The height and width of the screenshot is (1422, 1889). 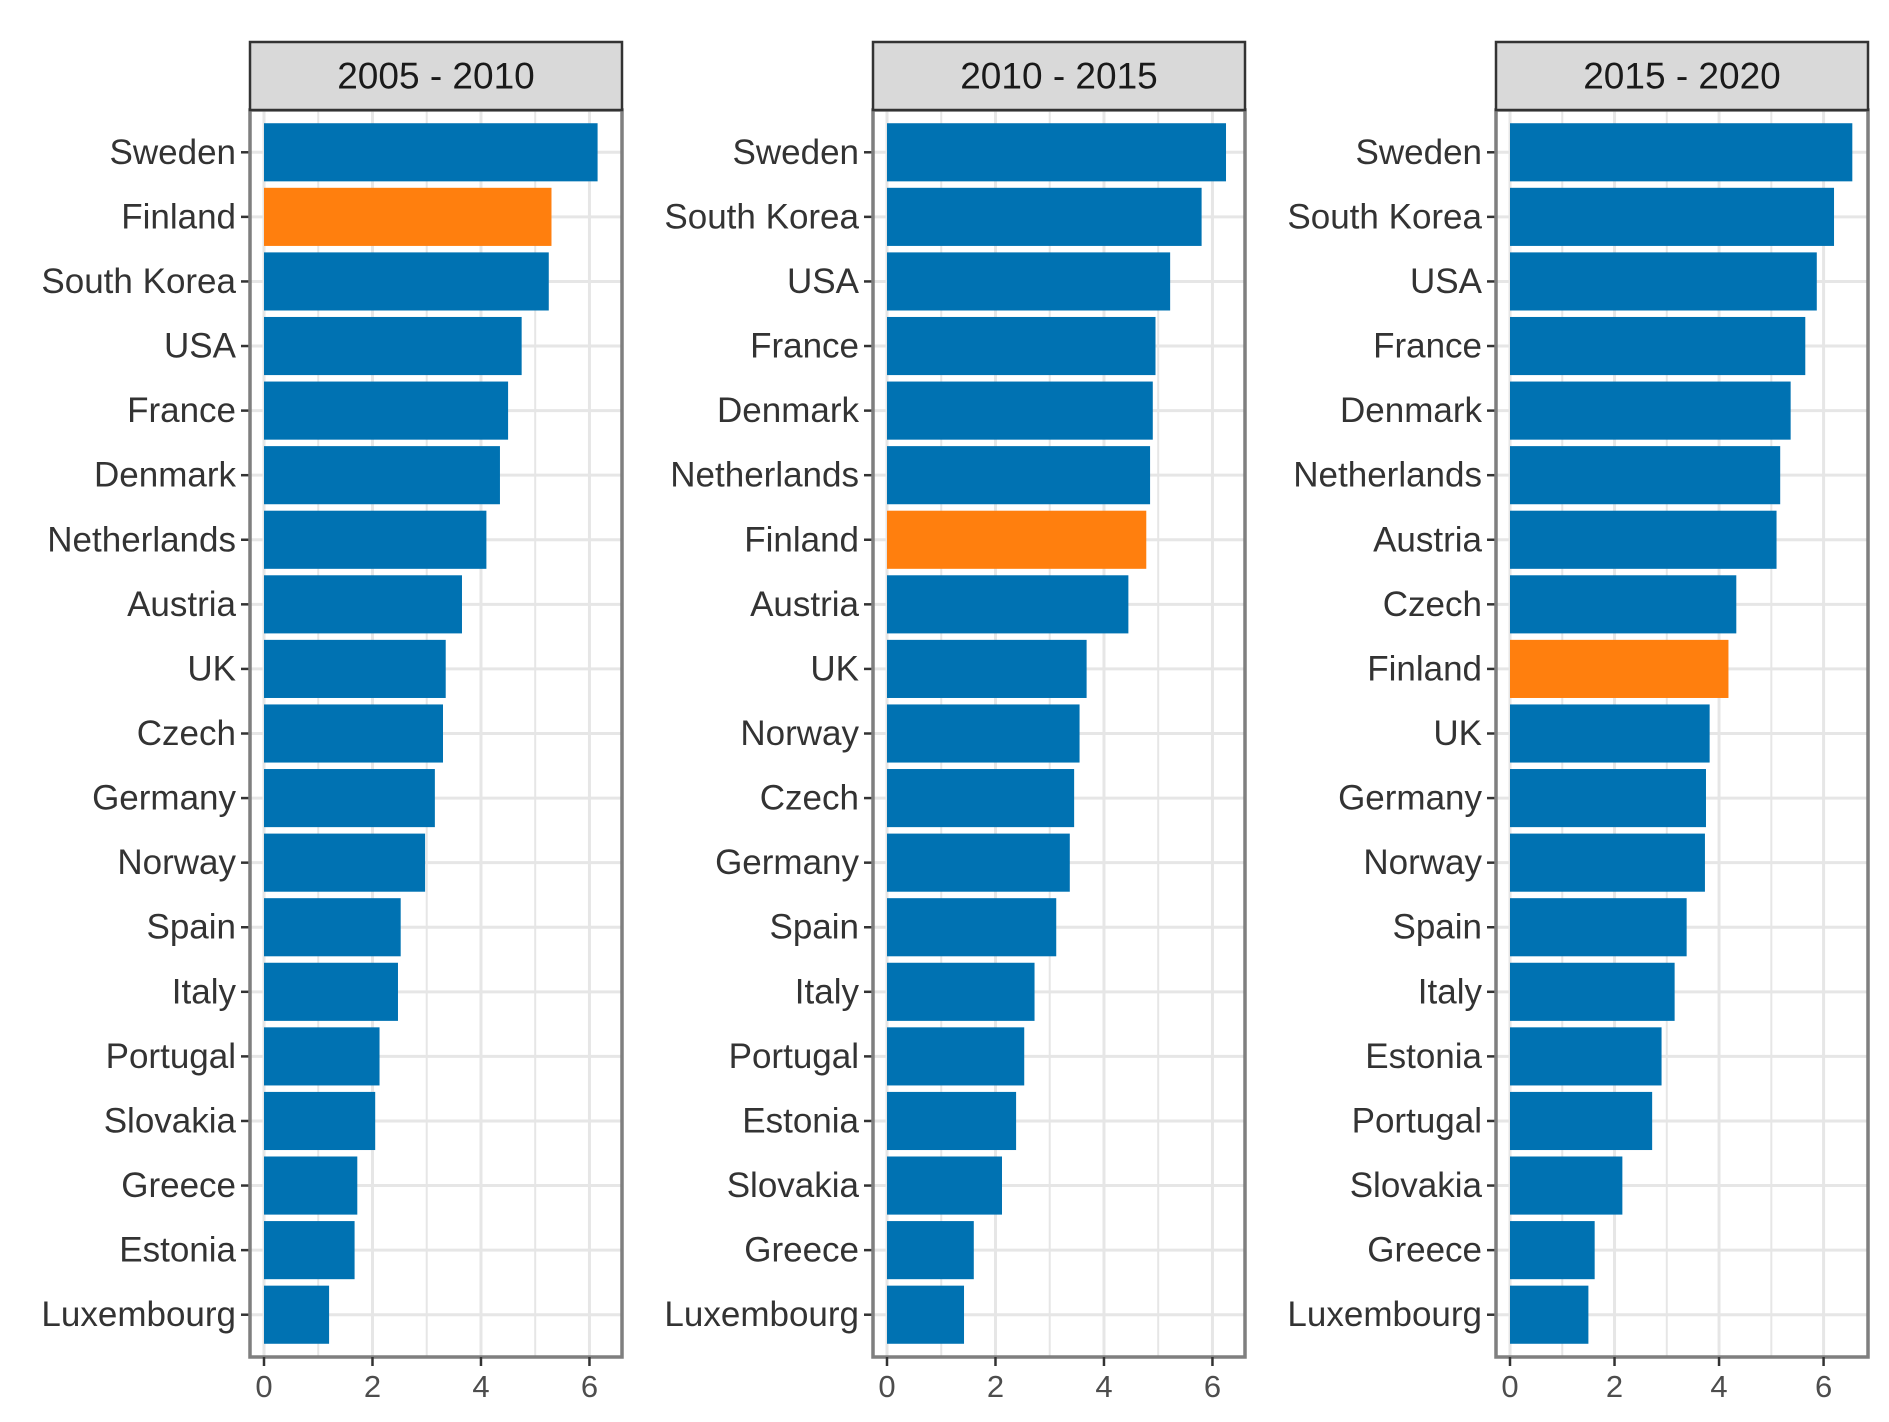 I want to click on category-label: Czech, so click(x=809, y=798).